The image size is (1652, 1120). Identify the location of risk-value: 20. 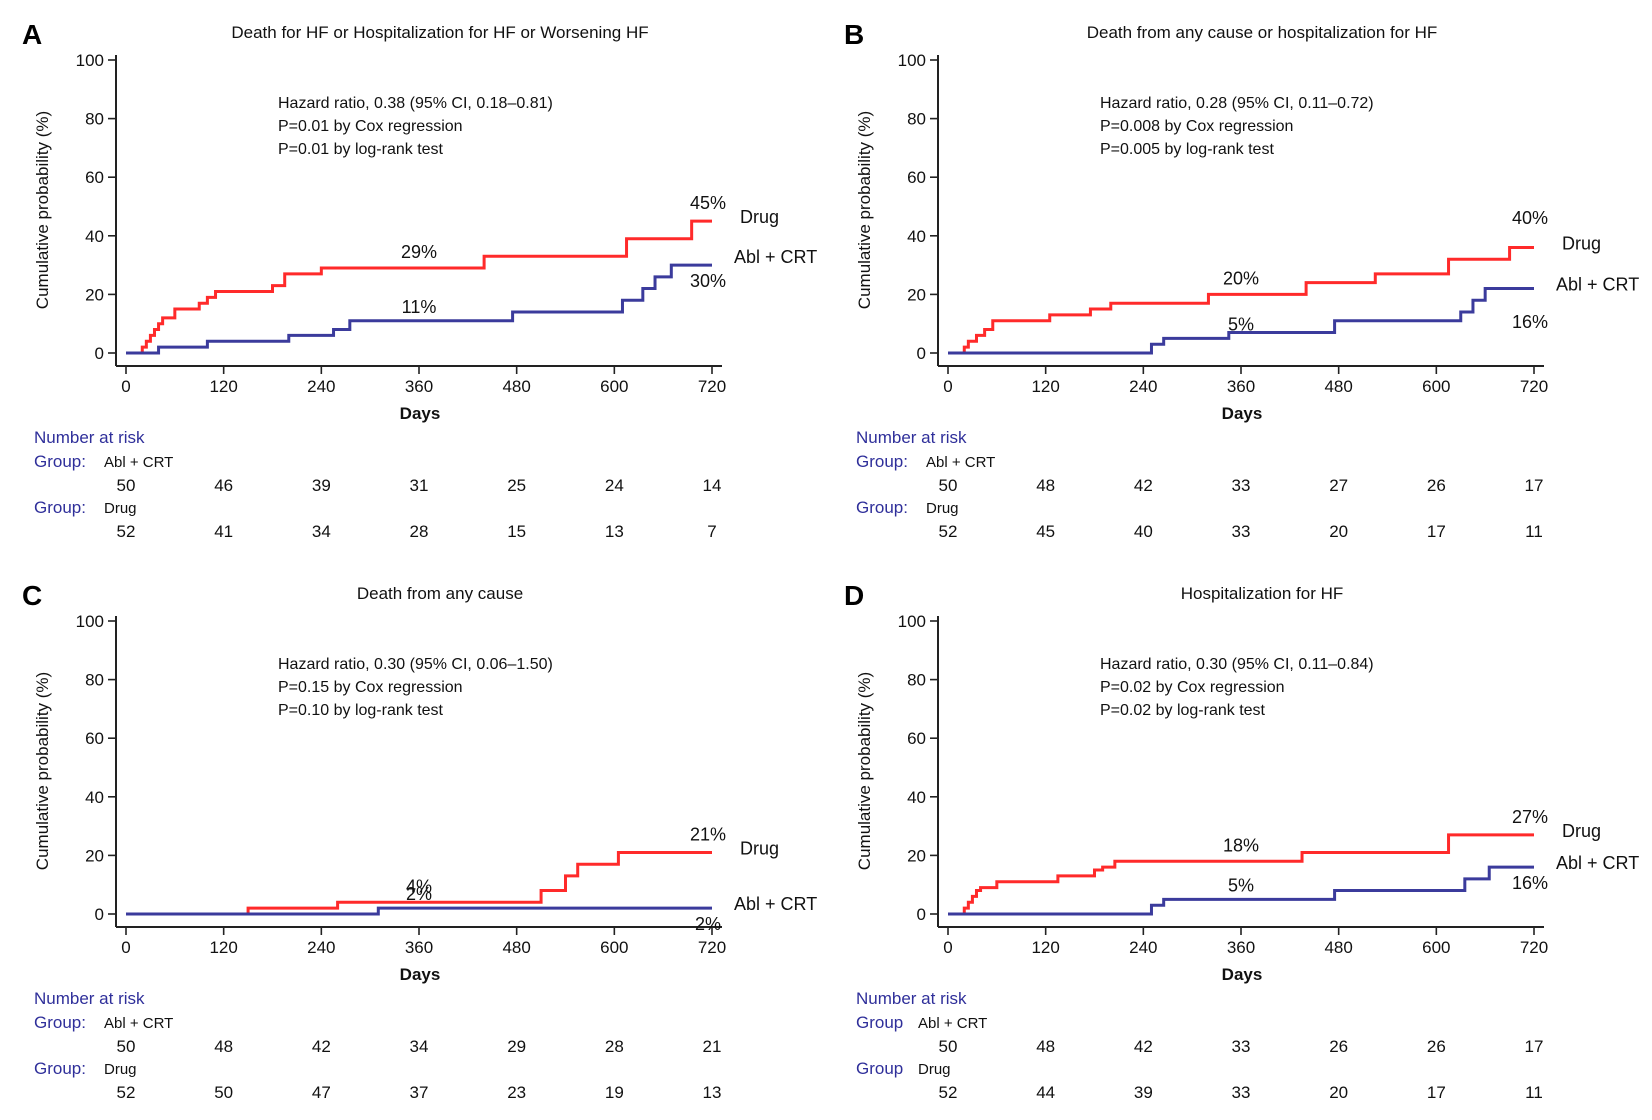
(1338, 531).